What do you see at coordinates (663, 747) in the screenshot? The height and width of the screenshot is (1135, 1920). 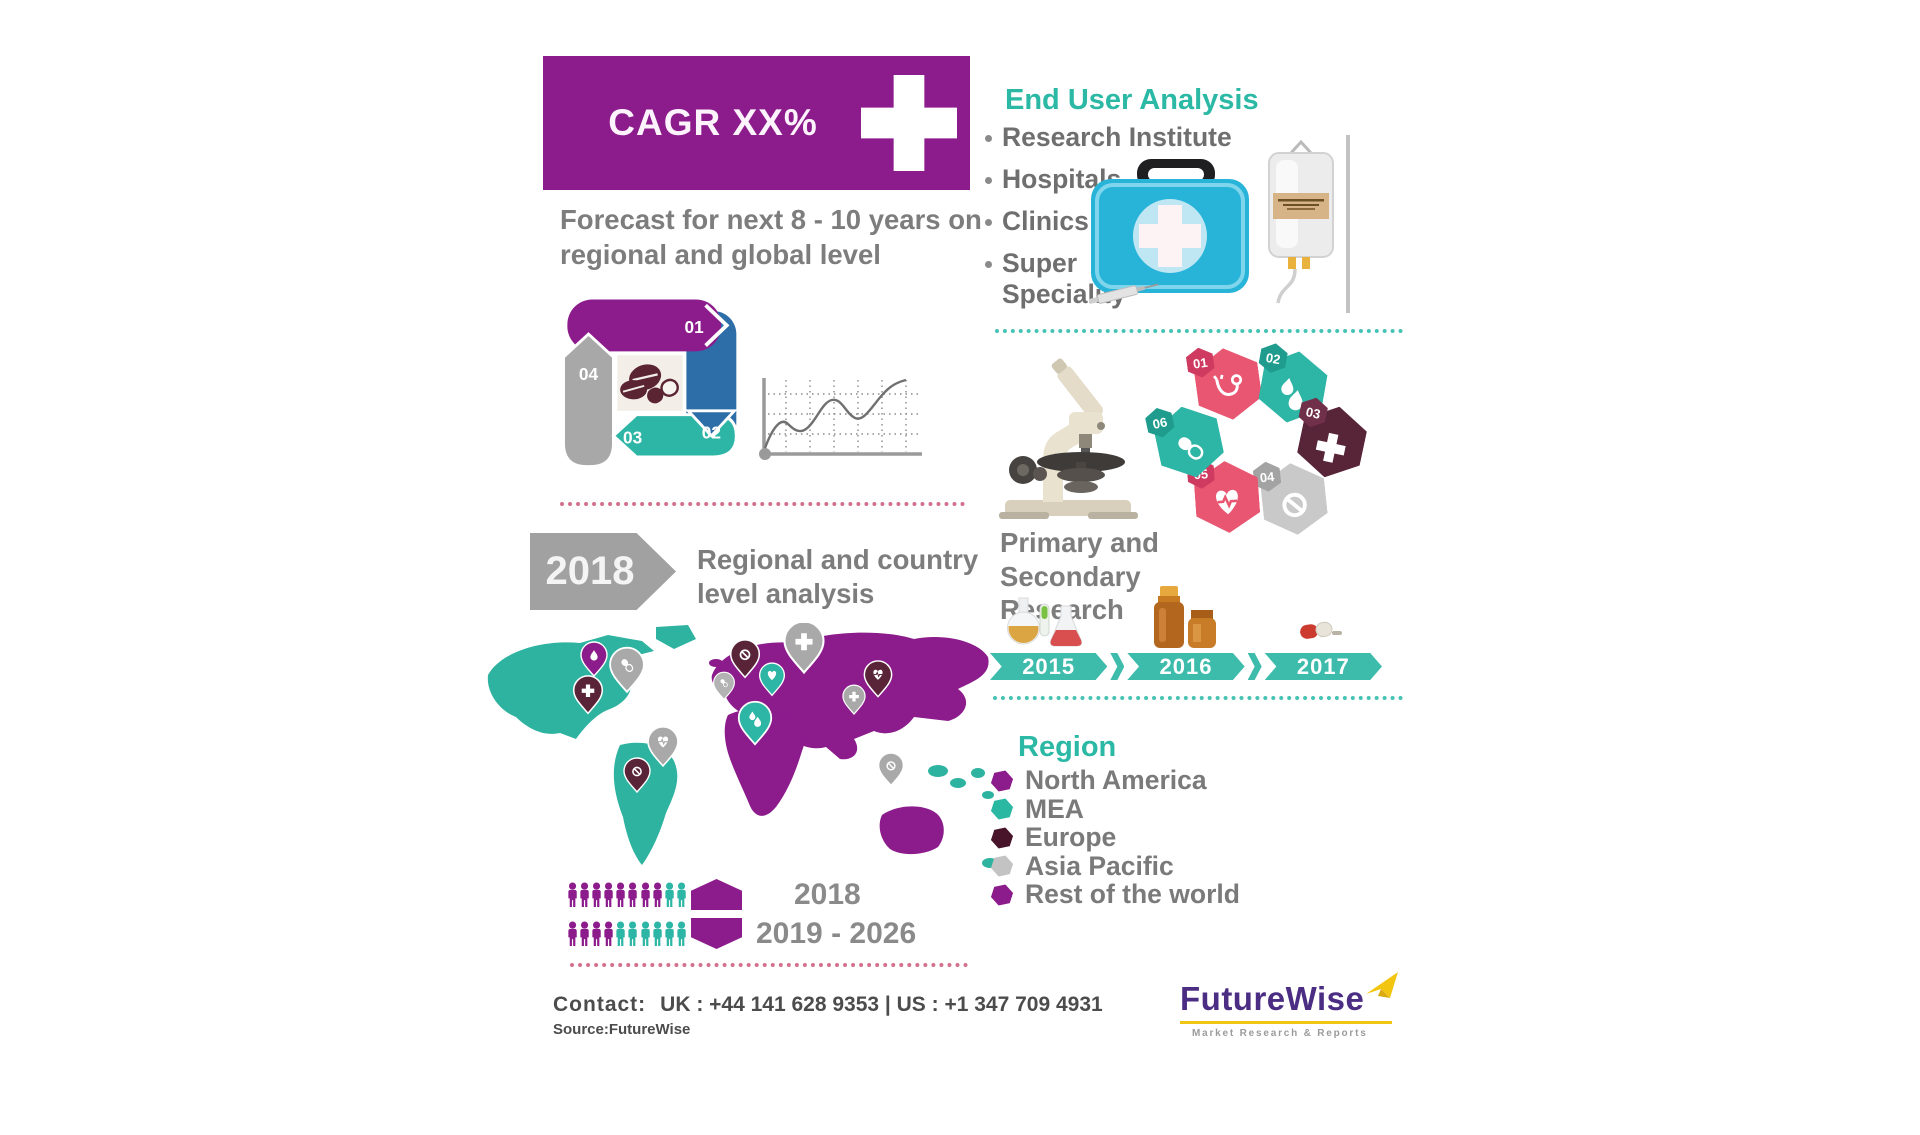 I see `map-pin-heart-pulse` at bounding box center [663, 747].